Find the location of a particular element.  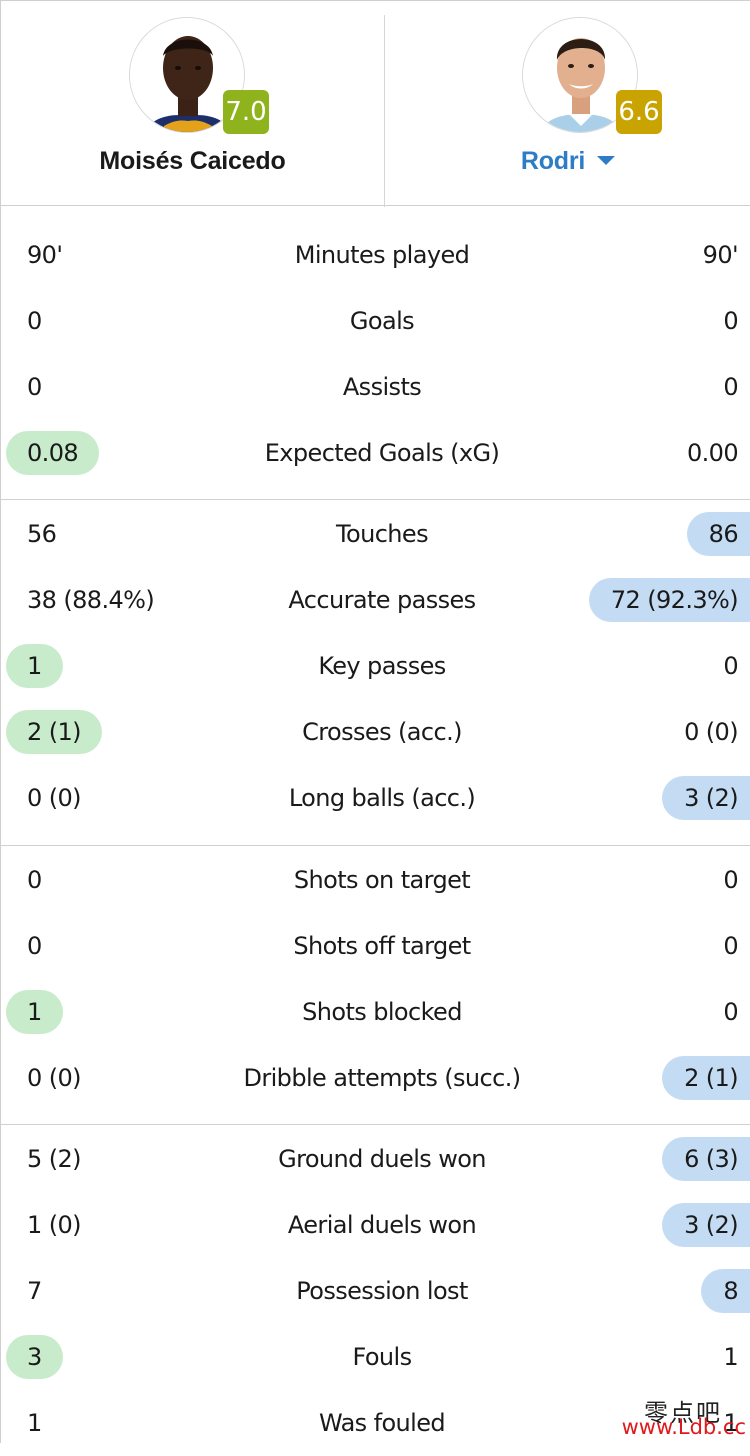

stat-label: Was fouled is located at coordinates (382, 1423).